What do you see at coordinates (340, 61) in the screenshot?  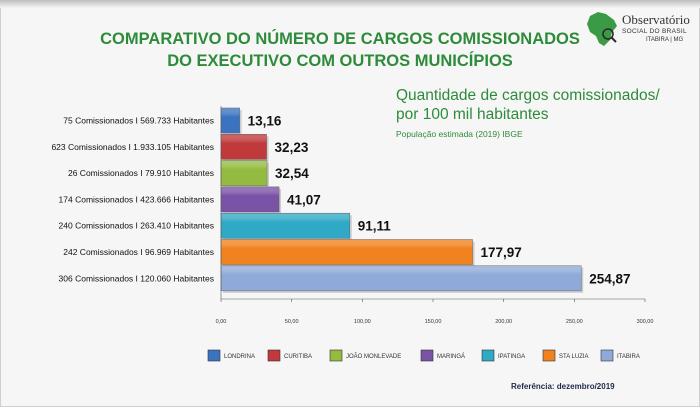 I see `title-line-2: DO EXECUTIVO COM OUTROS MUNICÍPIOS` at bounding box center [340, 61].